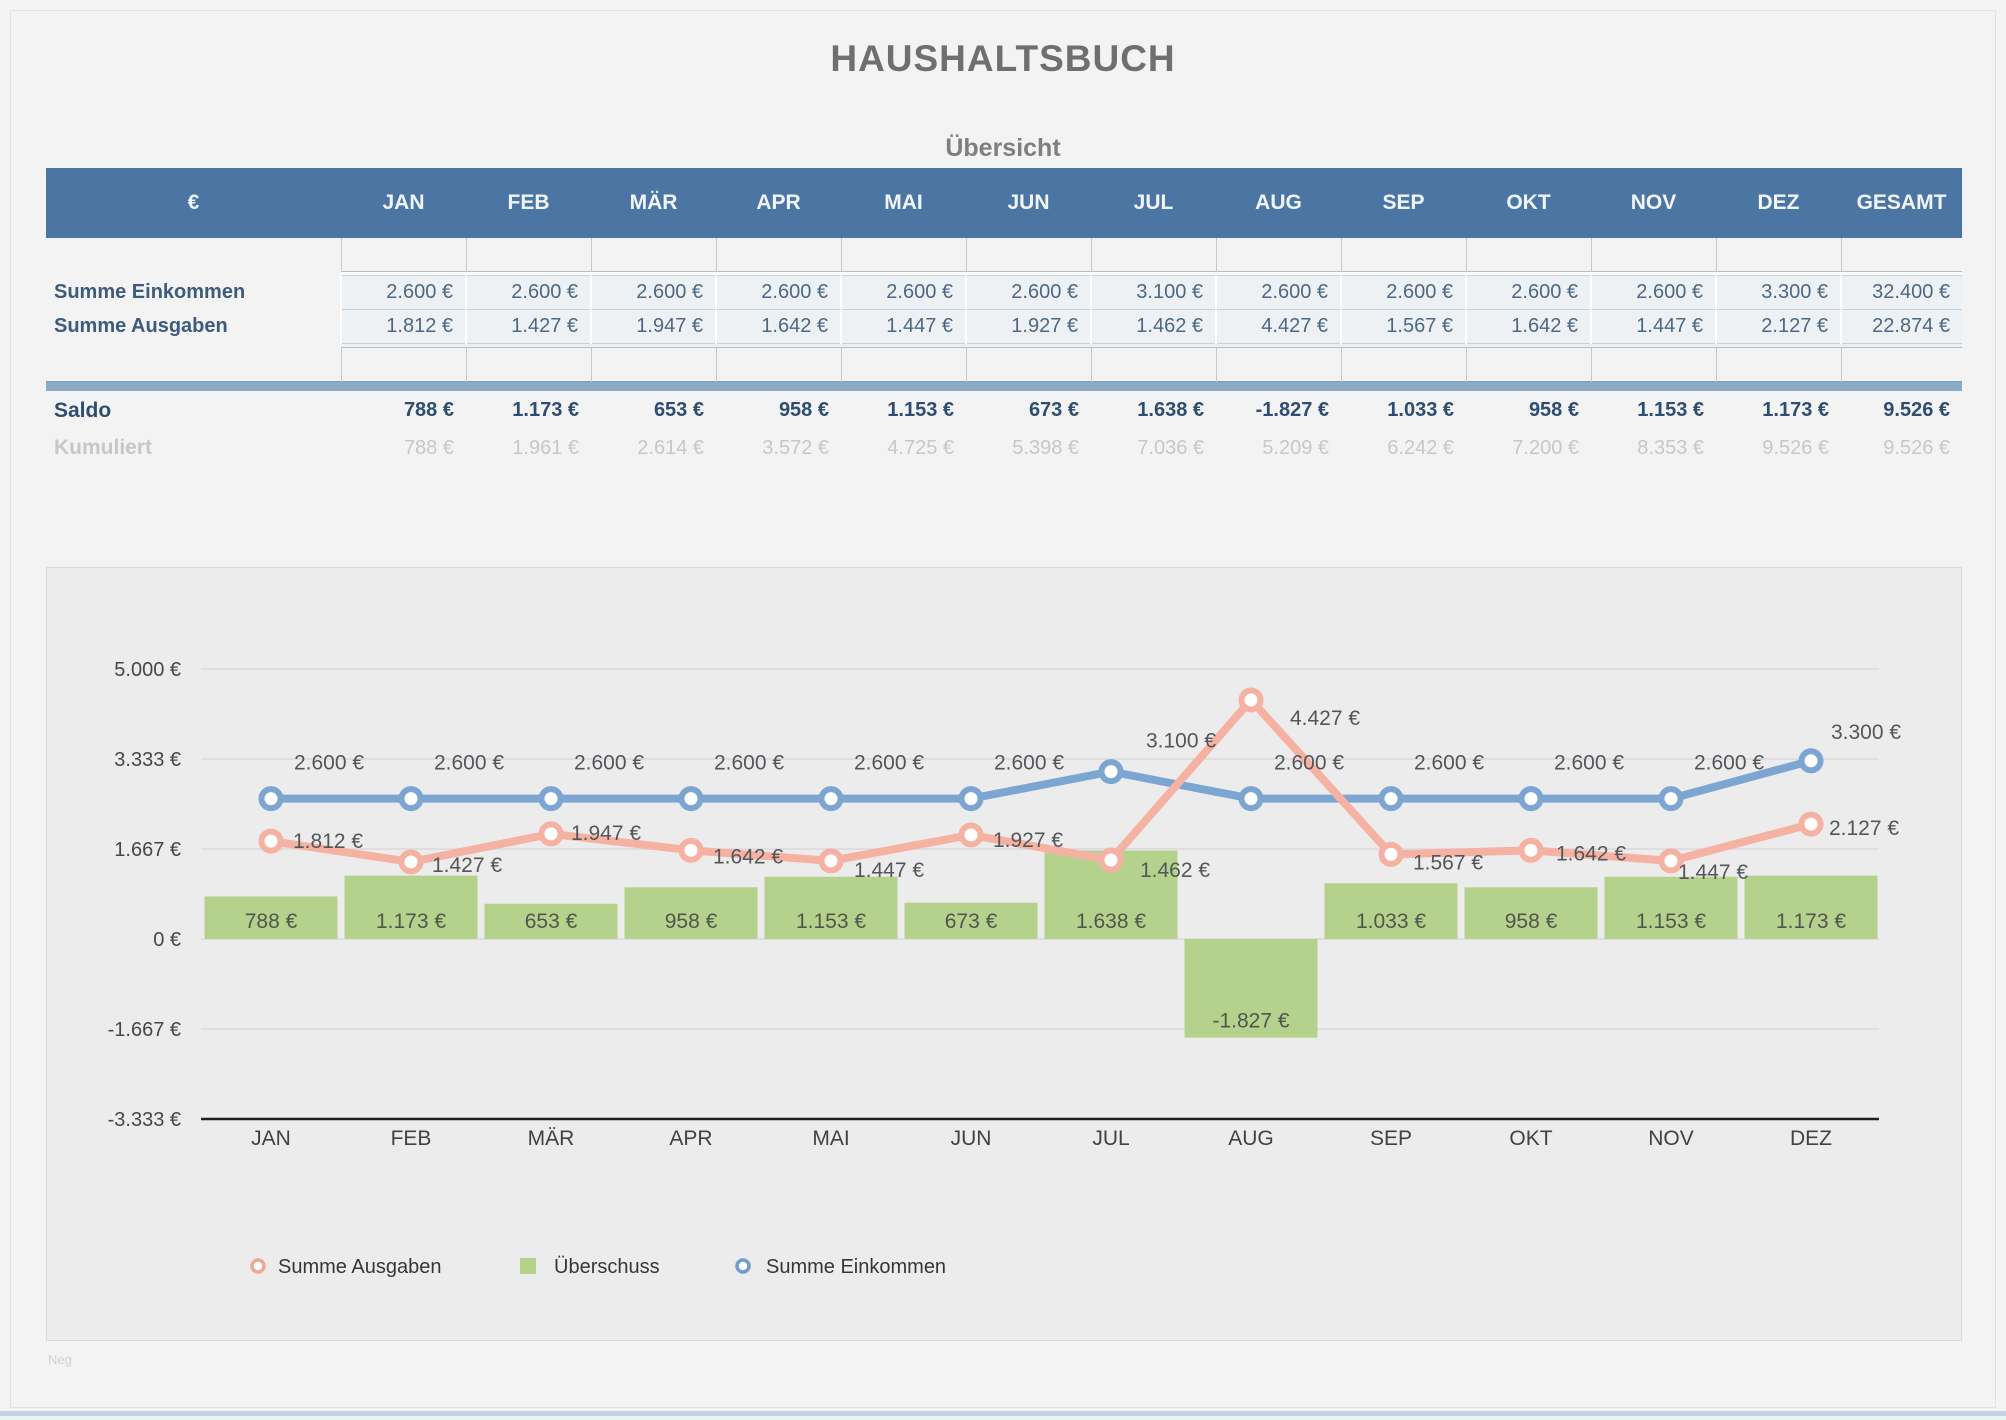 This screenshot has width=2006, height=1420. Describe the element at coordinates (1153, 292) in the screenshot. I see `table-cell-einkommen-jul: 3.100 €` at that location.